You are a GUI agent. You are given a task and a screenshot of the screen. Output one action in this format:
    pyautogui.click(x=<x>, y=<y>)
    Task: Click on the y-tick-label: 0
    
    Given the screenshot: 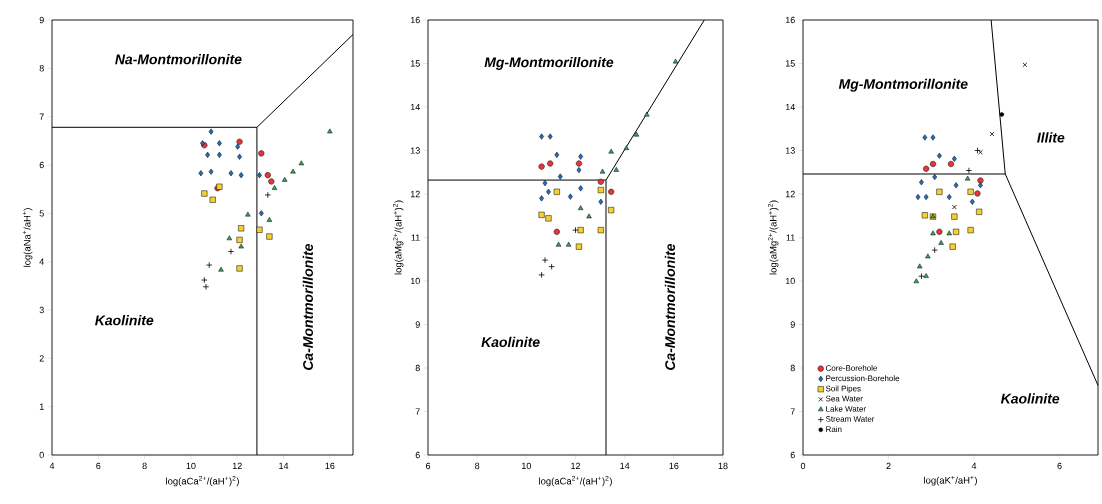 What is the action you would take?
    pyautogui.click(x=41, y=455)
    